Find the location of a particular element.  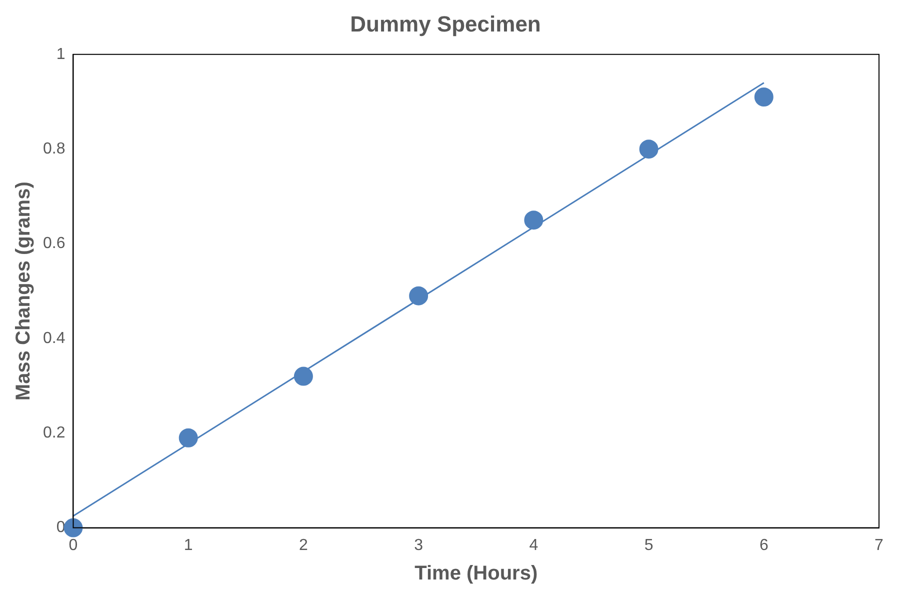

y-tick-label: 1 is located at coordinates (61, 54).